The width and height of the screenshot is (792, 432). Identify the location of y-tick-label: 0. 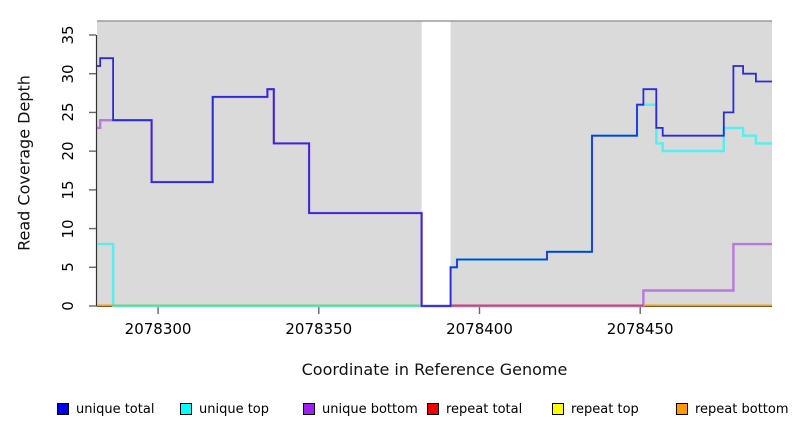
(68, 306).